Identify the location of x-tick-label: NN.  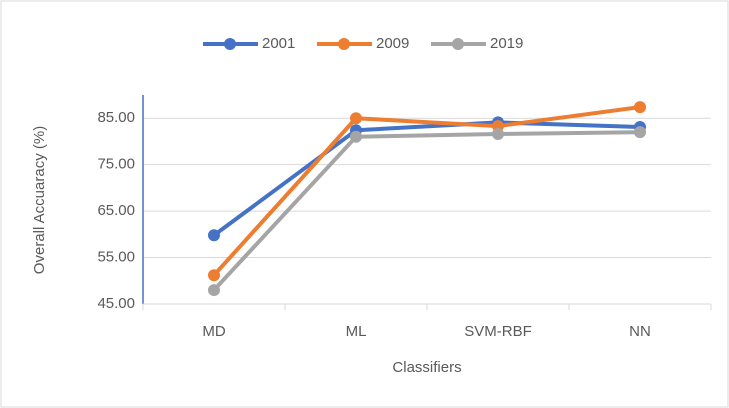
(640, 331).